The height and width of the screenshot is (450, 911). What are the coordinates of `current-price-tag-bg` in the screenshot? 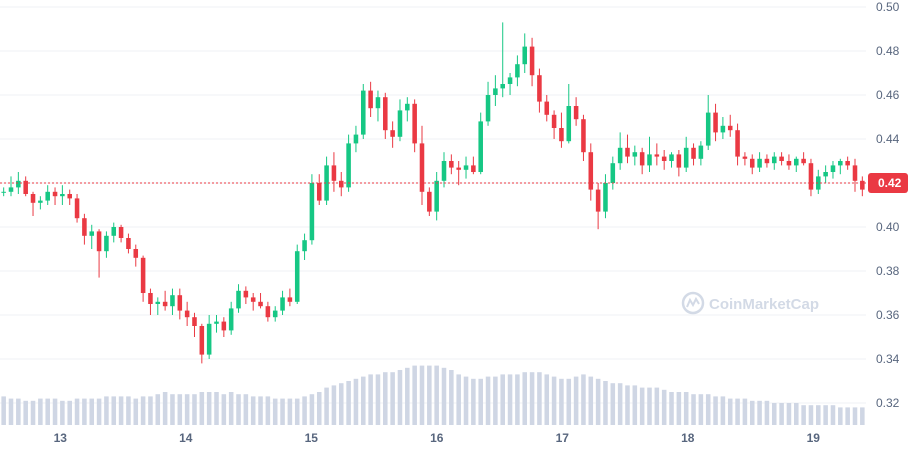 It's located at (888, 183).